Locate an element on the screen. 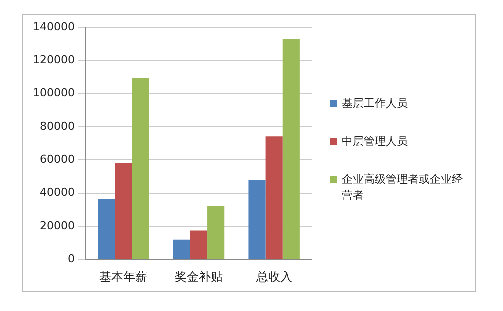 The width and height of the screenshot is (503, 311). x-tick-label: 奖金补贴 is located at coordinates (198, 277).